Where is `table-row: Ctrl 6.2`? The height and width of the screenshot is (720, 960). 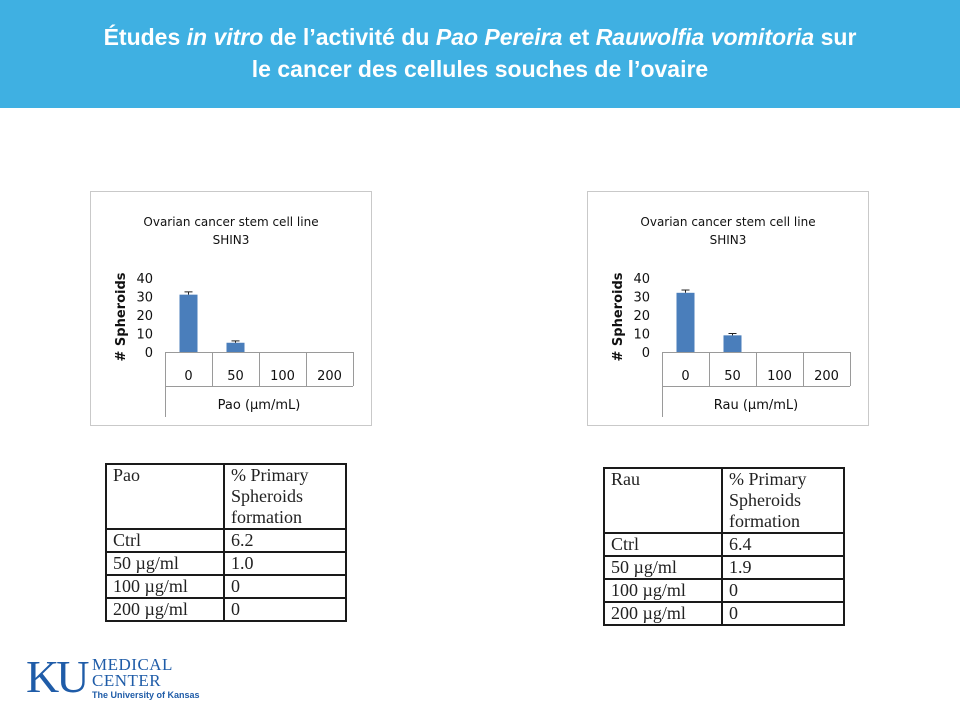
table-row: Ctrl 6.2 is located at coordinates (226, 540).